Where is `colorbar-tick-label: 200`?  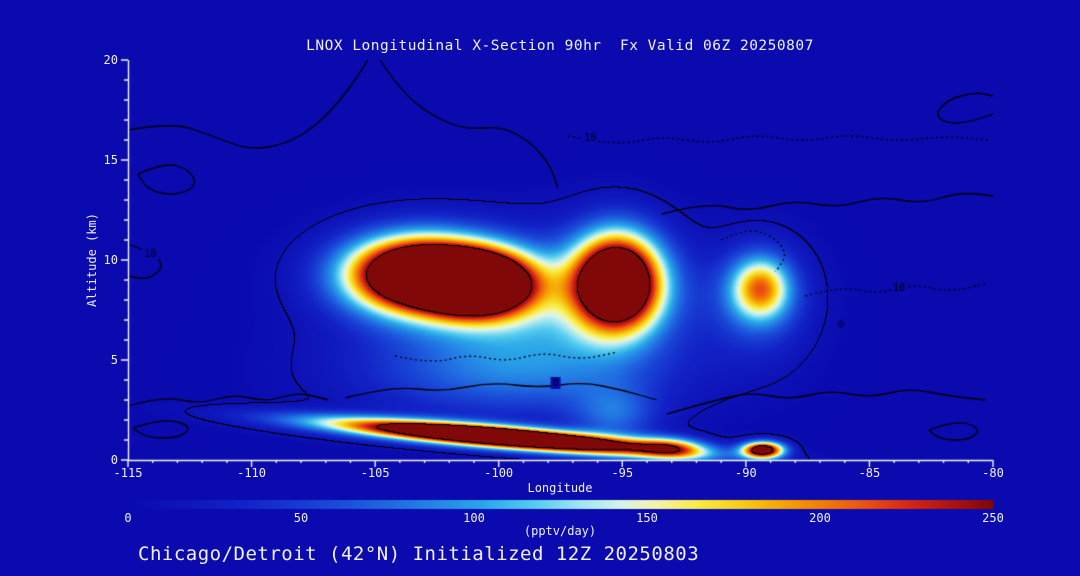
colorbar-tick-label: 200 is located at coordinates (820, 518).